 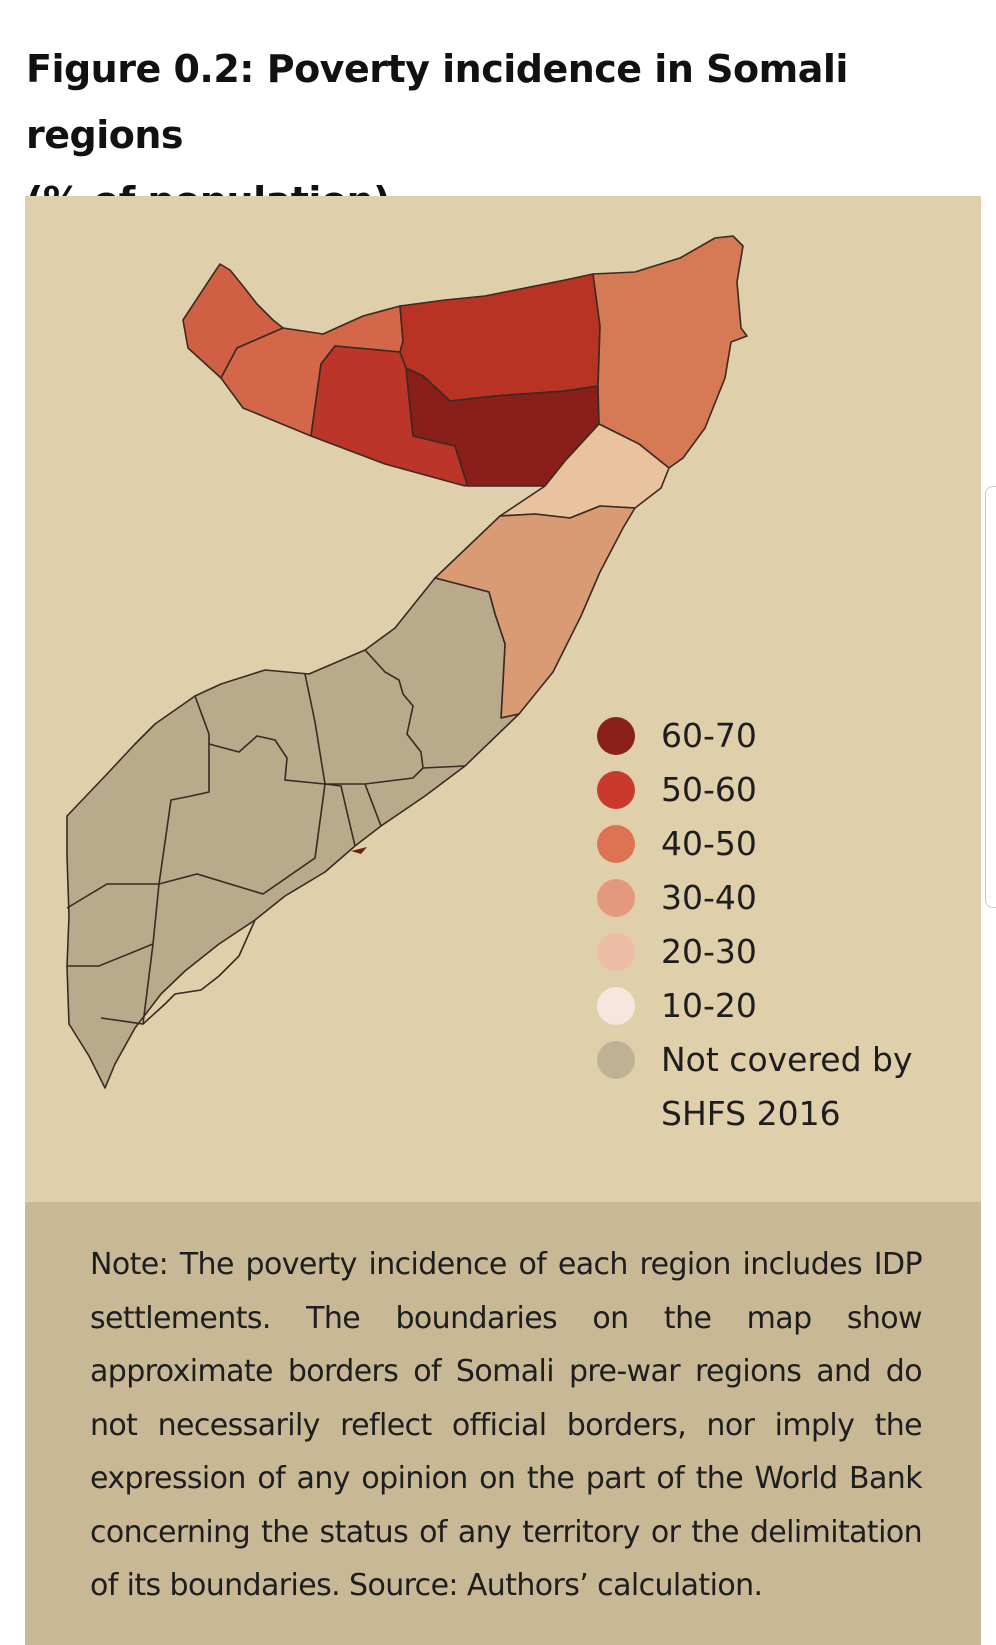 I want to click on scrollbar-edge, so click(x=990, y=697).